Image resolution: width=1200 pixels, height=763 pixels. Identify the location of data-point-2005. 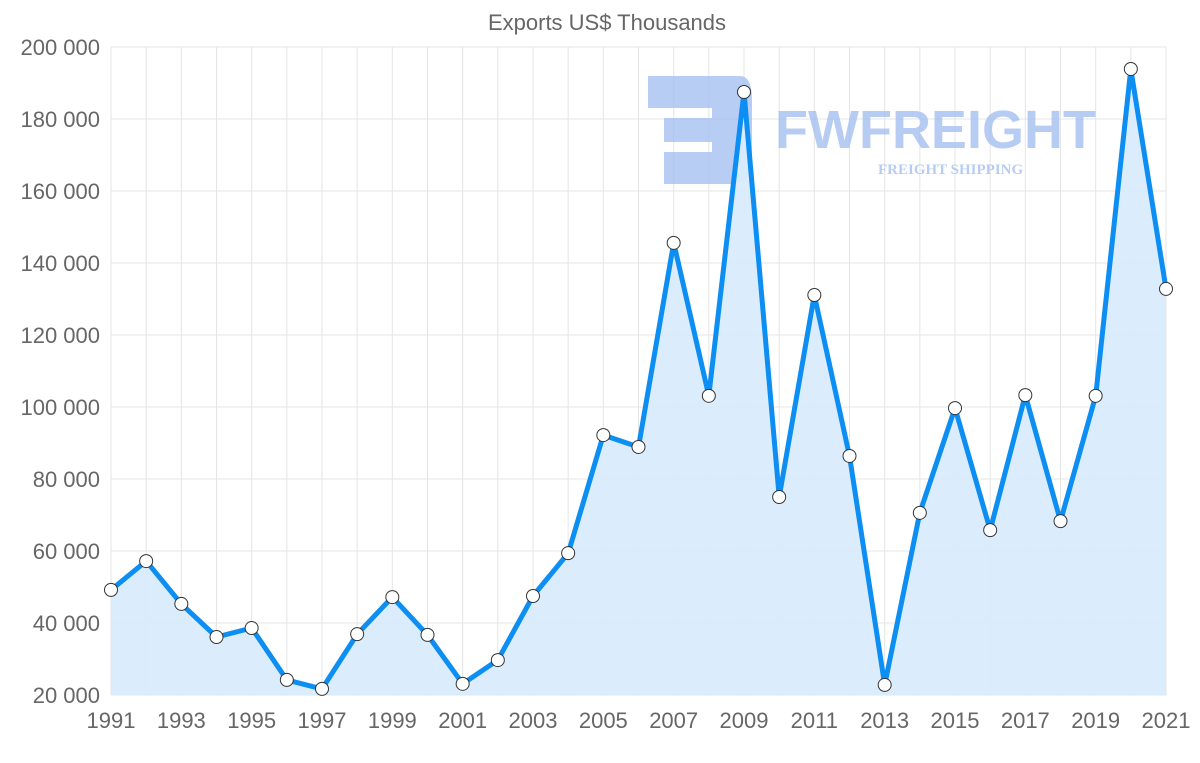
(603, 435).